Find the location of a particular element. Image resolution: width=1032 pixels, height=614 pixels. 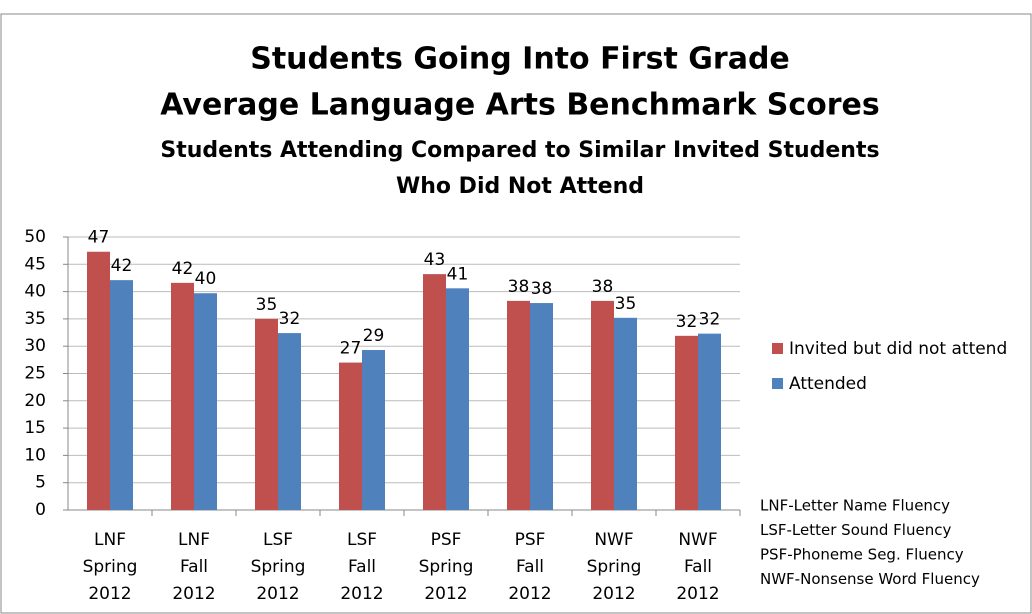

data-label: 43 is located at coordinates (435, 260).